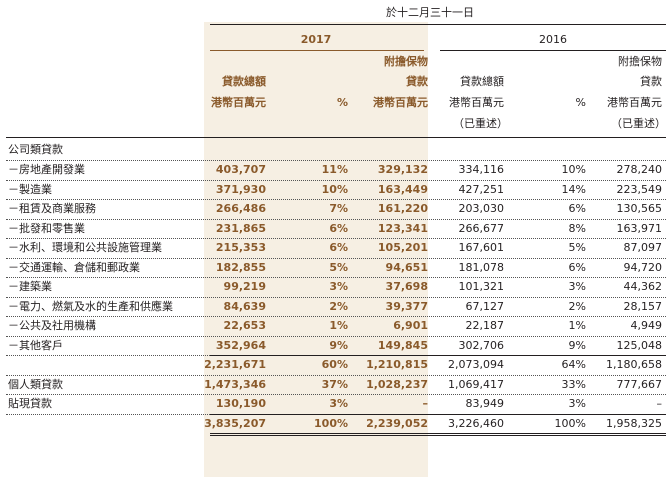 This screenshot has width=668, height=477. What do you see at coordinates (240, 228) in the screenshot?
I see `total-2017: 231,865` at bounding box center [240, 228].